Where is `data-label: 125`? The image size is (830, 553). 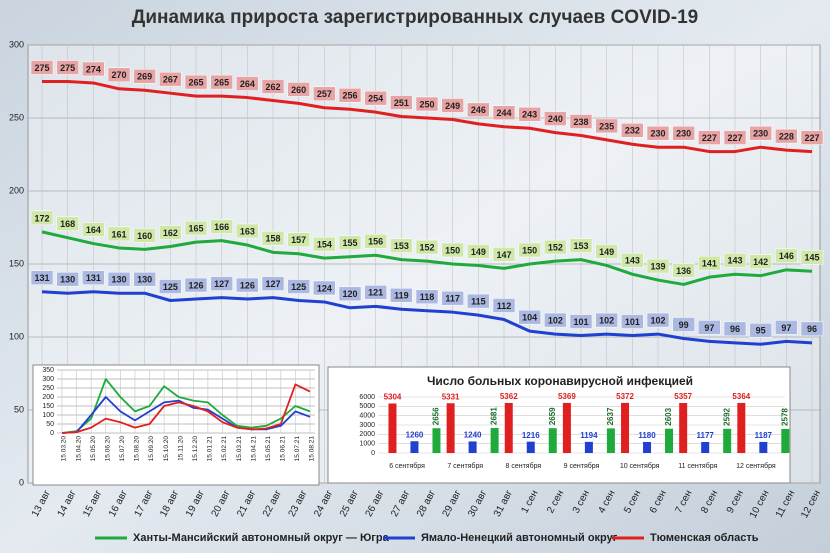 data-label: 125 is located at coordinates (298, 287).